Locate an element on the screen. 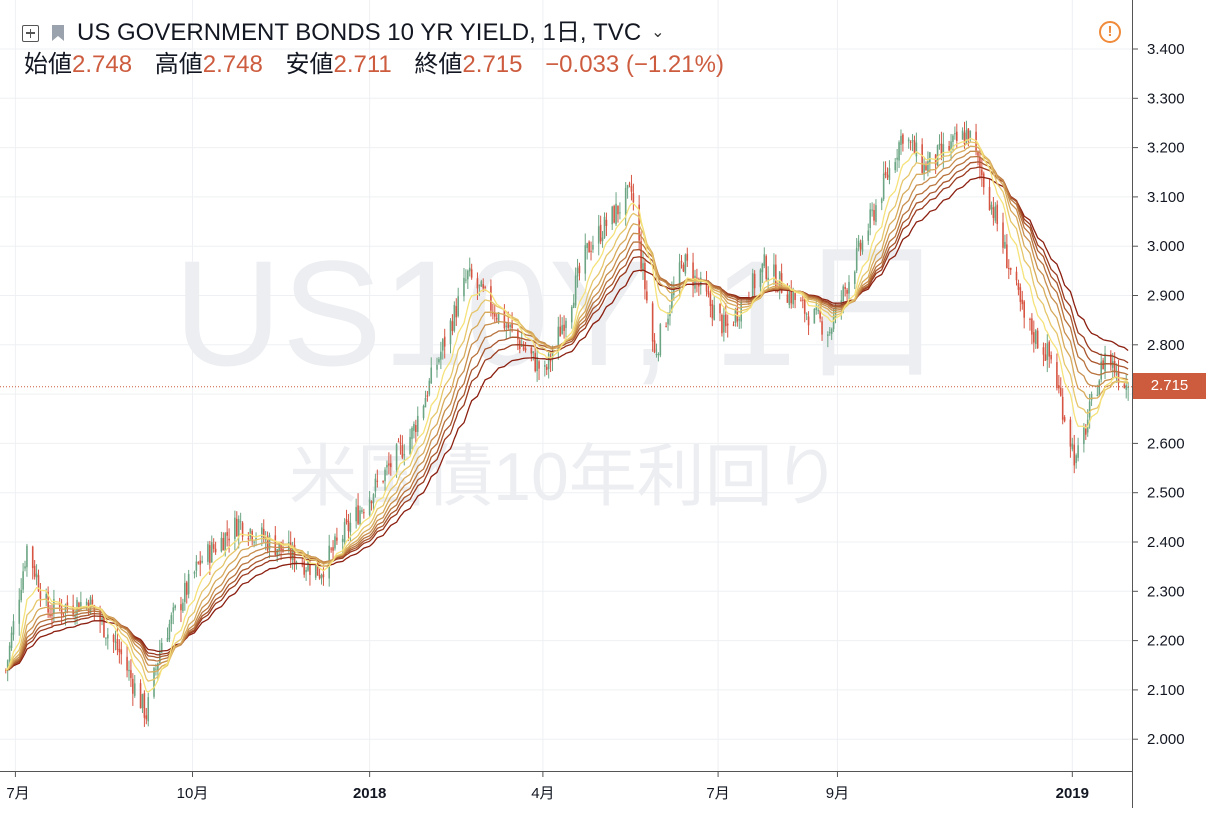  symbol-title: US GOVERNMENT BONDS 10 YR YIELD, 1日, TVC is located at coordinates (359, 32).